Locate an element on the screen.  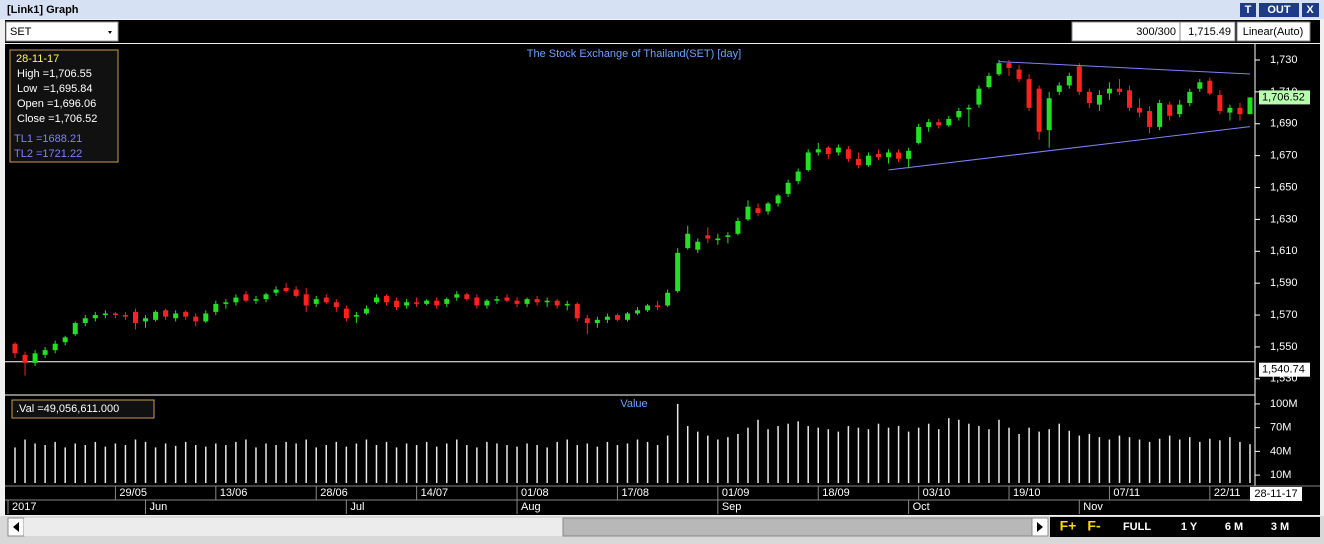
y-tick-label: 40M is located at coordinates (1280, 451).